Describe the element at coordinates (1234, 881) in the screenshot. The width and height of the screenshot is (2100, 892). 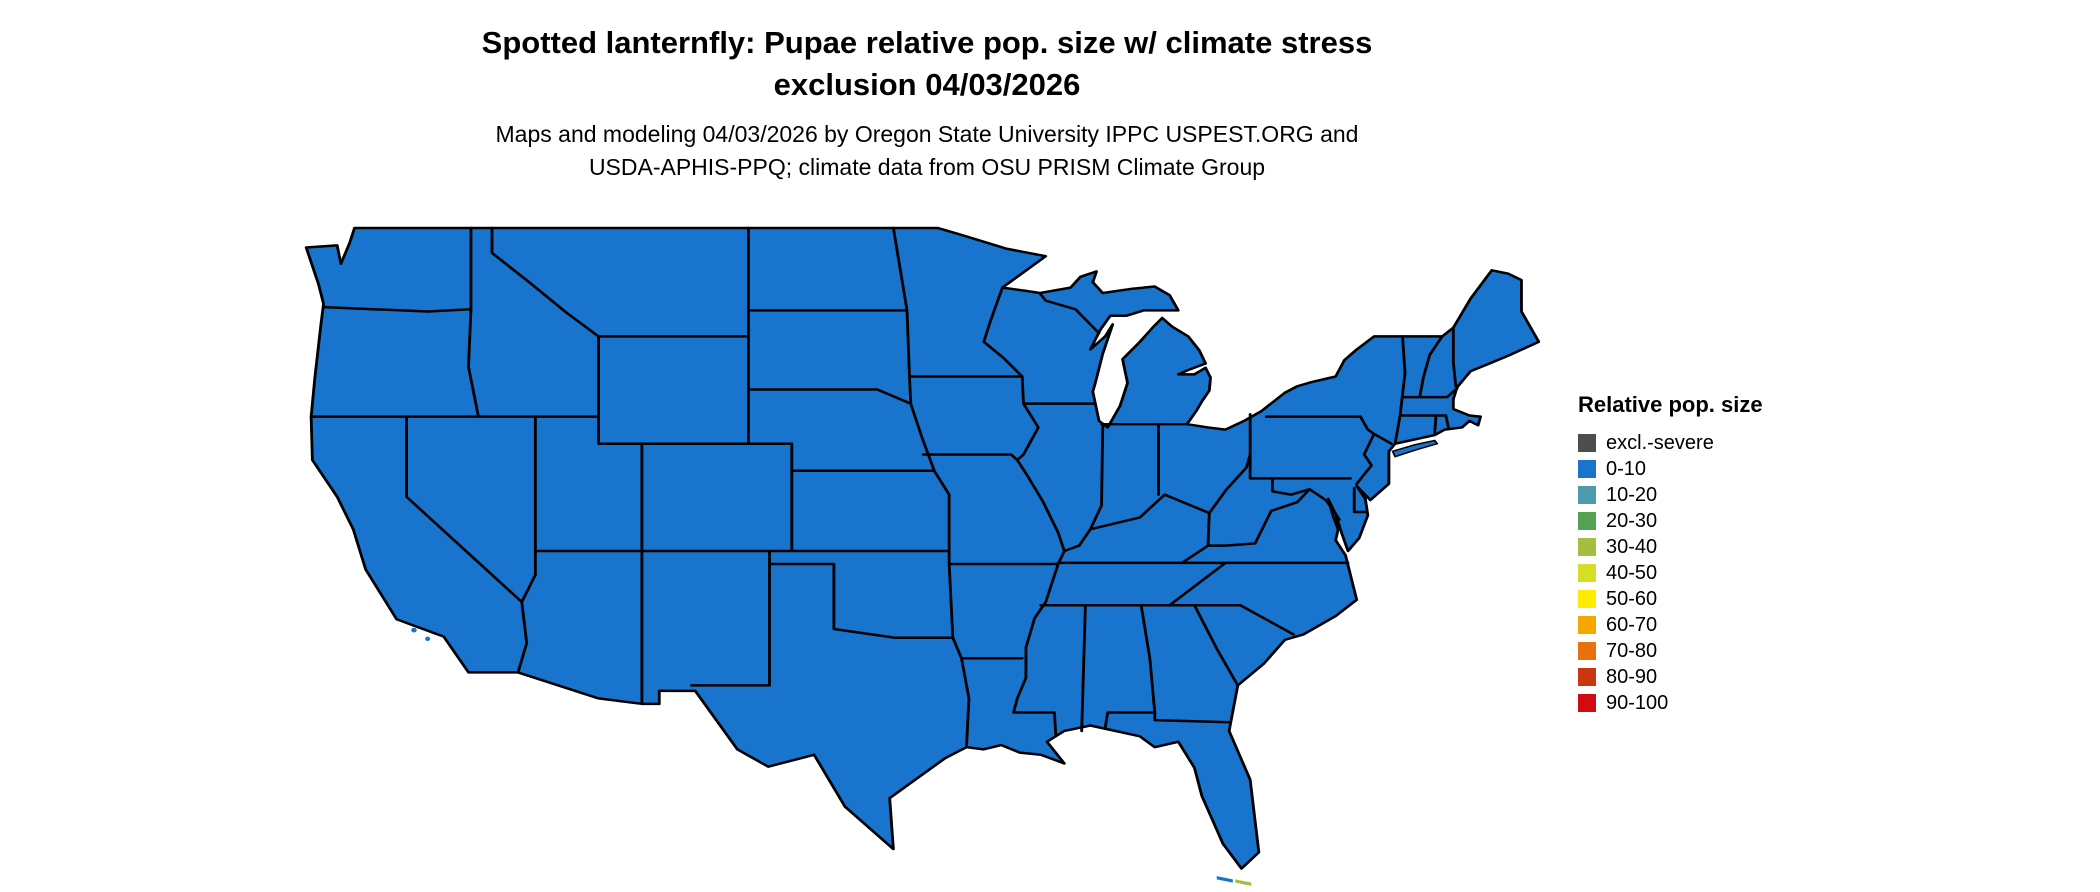
I see `florida-keys` at that location.